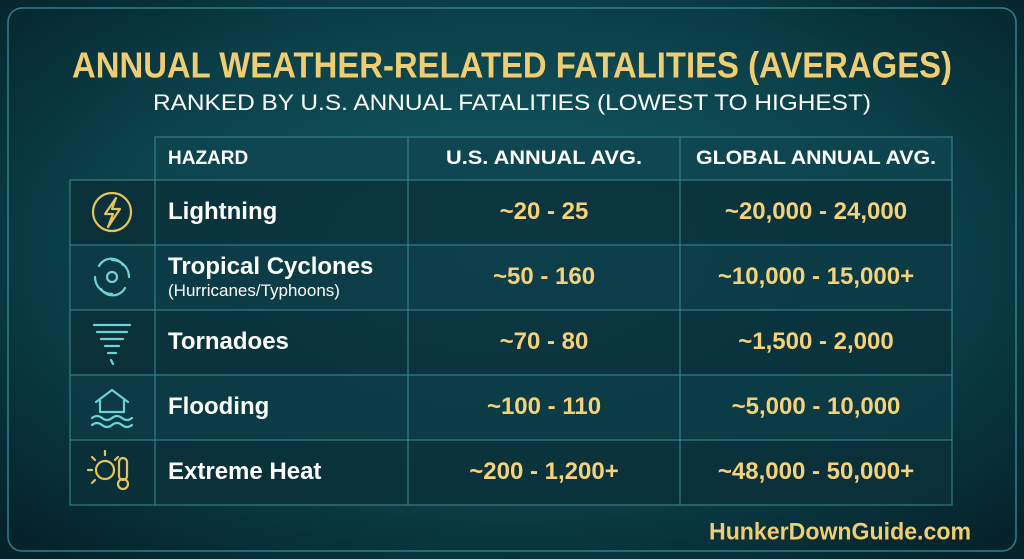  Describe the element at coordinates (816, 158) in the screenshot. I see `column-header: GLOBAL ANNUAL AVG.` at that location.